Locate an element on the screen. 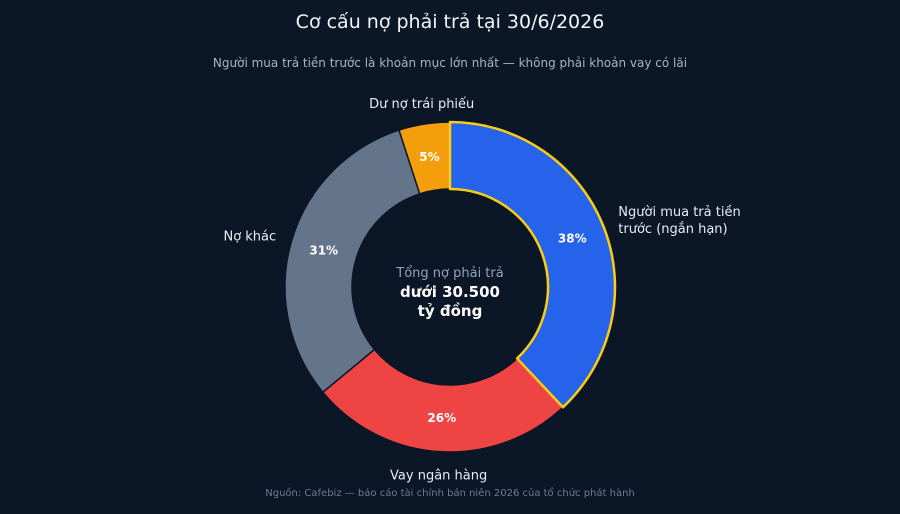 Image resolution: width=900 pixels, height=514 pixels. center-caption: Tổng nợ phải trả is located at coordinates (449, 273).